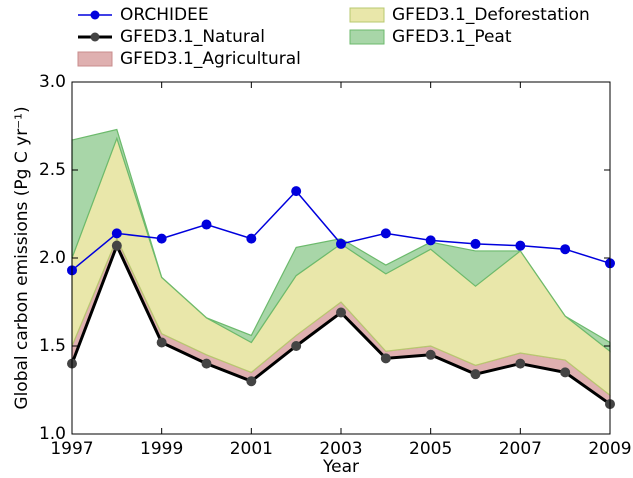 The width and height of the screenshot is (633, 478). What do you see at coordinates (340, 467) in the screenshot?
I see `x-axis-label: Year` at bounding box center [340, 467].